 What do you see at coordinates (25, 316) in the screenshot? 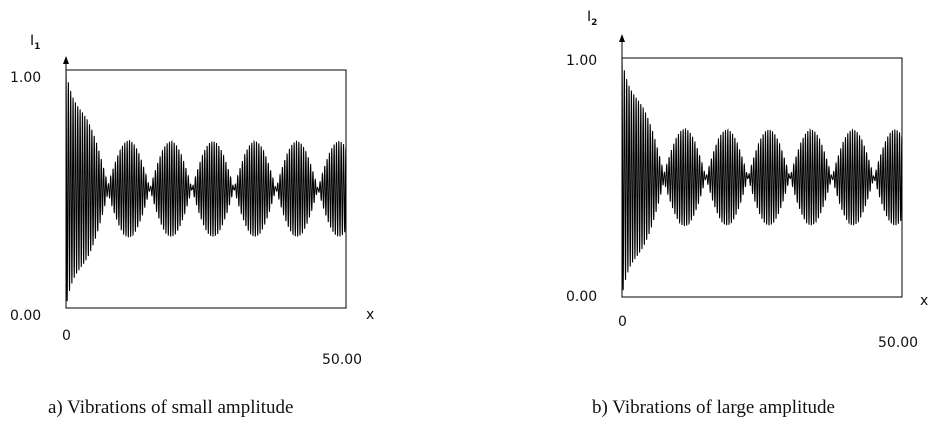
I see `chart-a-ytick-bottom: 0.00` at bounding box center [25, 316].